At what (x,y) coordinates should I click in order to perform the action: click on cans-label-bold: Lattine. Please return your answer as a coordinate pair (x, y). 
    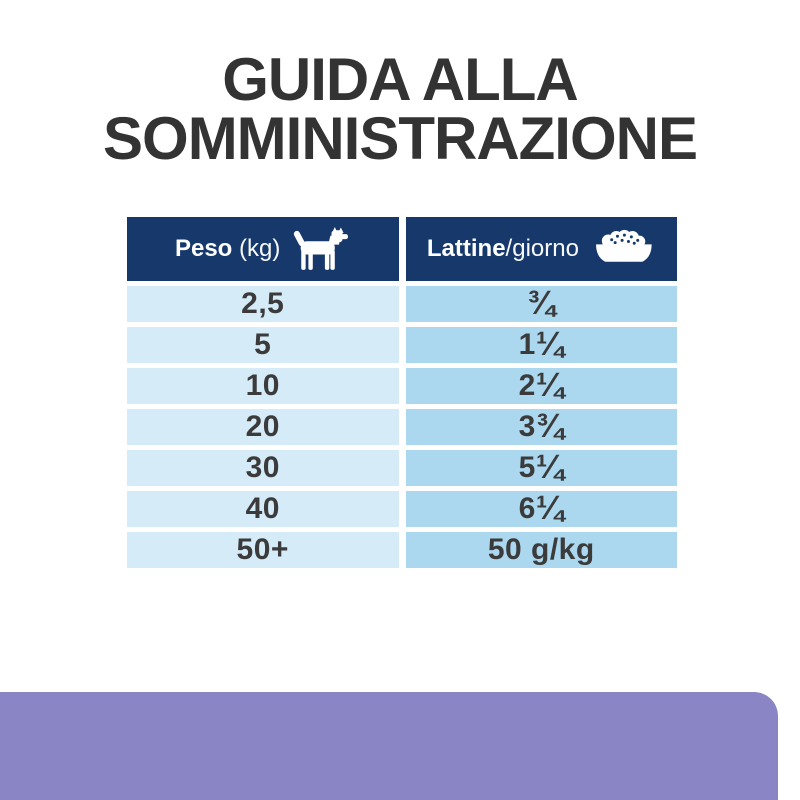
    Looking at the image, I should click on (466, 248).